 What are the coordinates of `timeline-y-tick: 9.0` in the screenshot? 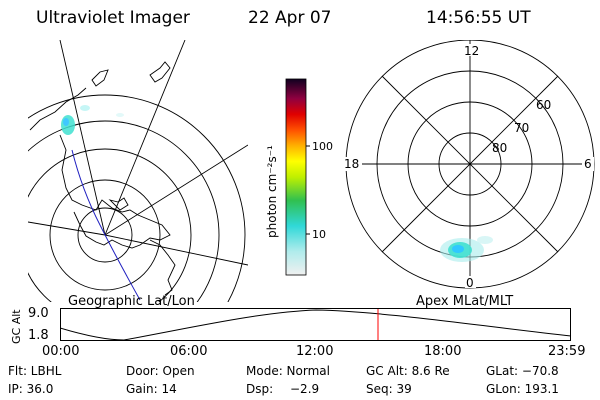 It's located at (38, 313).